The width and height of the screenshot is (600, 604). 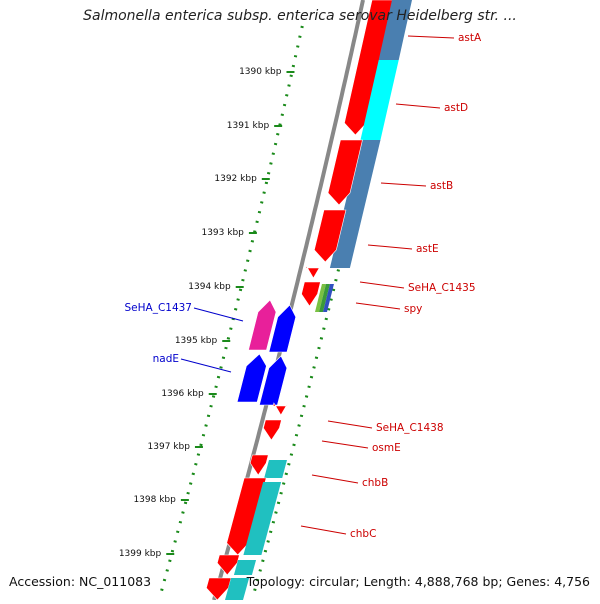 What do you see at coordinates (169, 447) in the screenshot?
I see `scale-label-7: 1397 kbp` at bounding box center [169, 447].